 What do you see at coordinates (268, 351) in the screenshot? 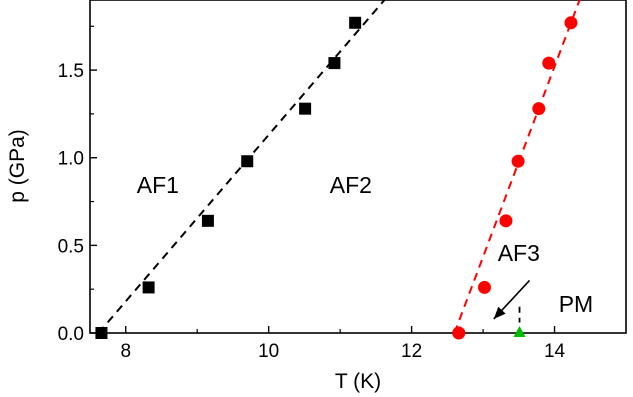
I see `x-tick-label: 10` at bounding box center [268, 351].